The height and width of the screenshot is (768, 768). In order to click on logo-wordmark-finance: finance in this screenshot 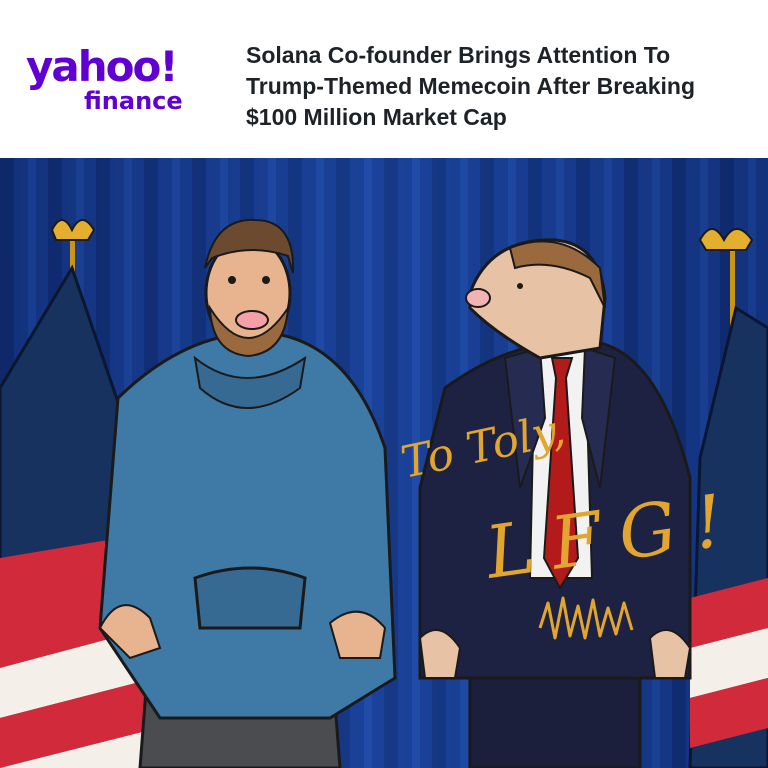, I will do `click(133, 101)`.